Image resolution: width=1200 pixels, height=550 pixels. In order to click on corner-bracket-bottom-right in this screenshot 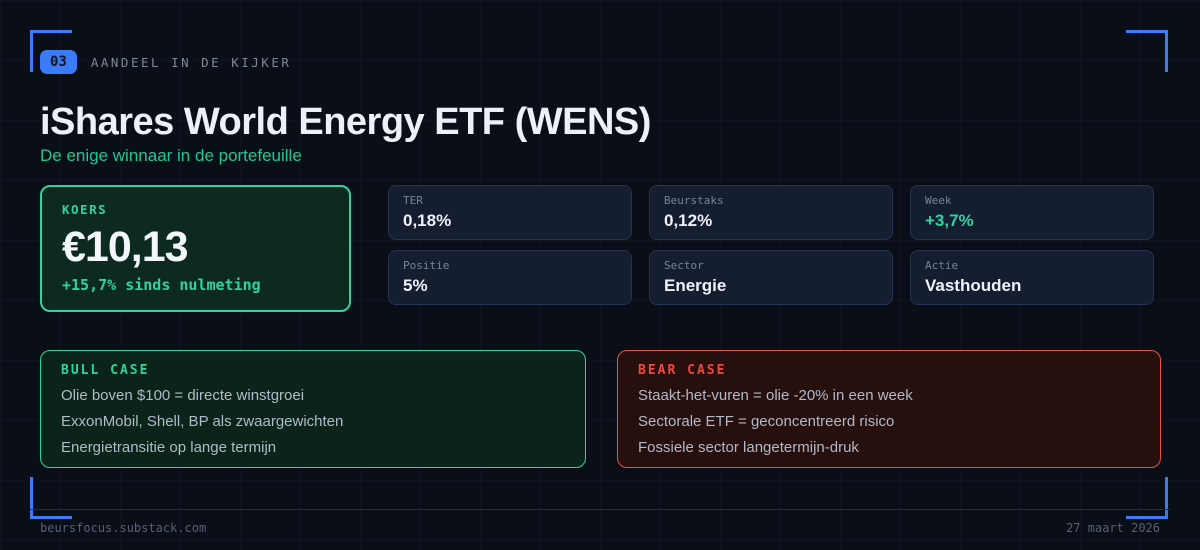, I will do `click(1147, 498)`.